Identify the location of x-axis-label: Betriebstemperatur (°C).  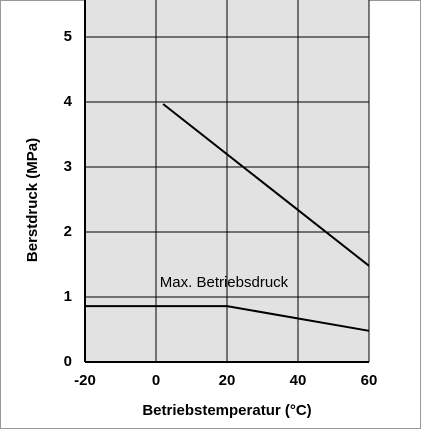
(226, 410).